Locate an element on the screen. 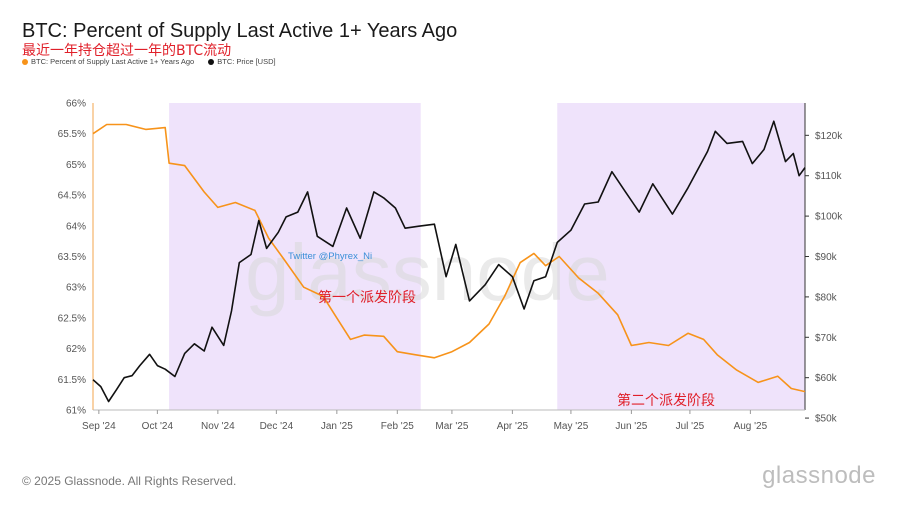 This screenshot has height=506, width=900. y-left-tick-label: 62.5% is located at coordinates (72, 318).